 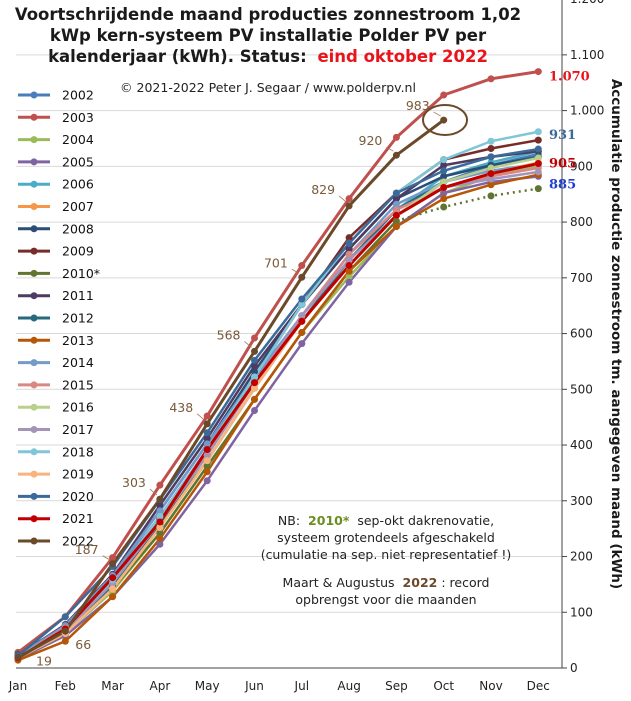 I want to click on note-line-2: systeem grotendeels afgeschakeld, so click(x=386, y=537).